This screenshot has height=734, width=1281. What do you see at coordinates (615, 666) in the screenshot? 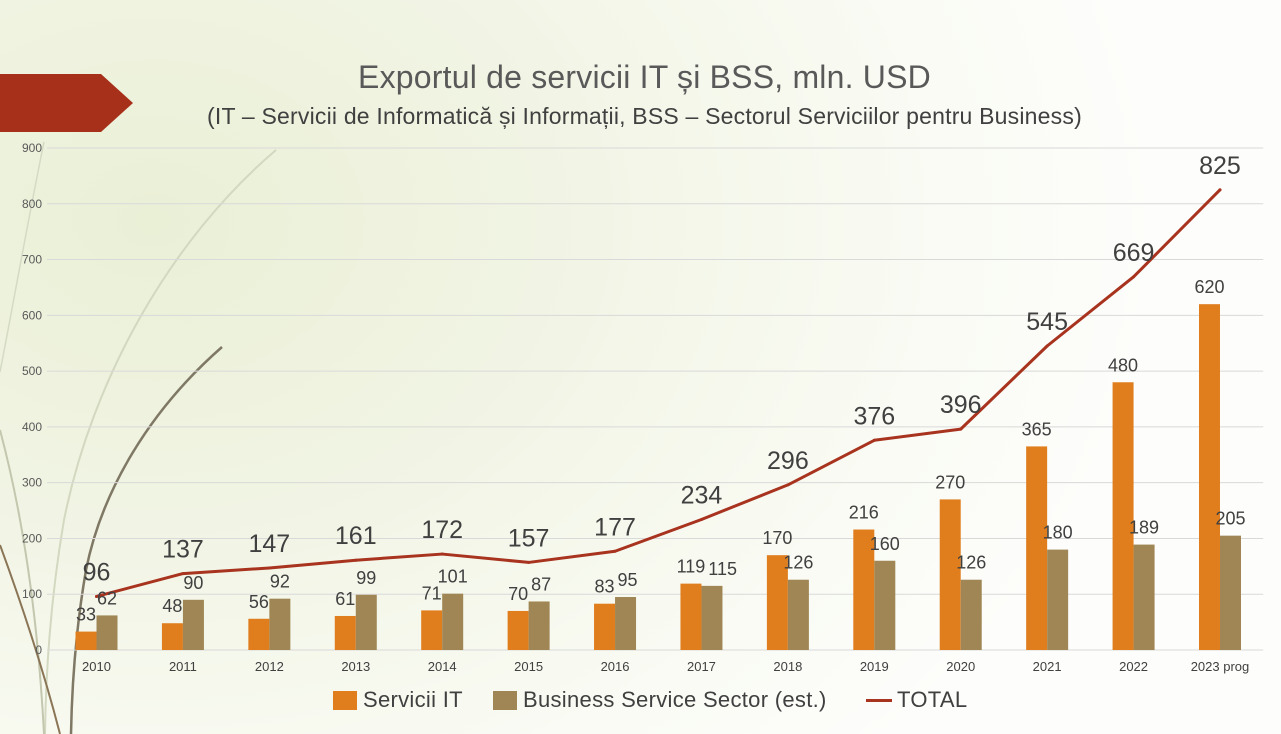
I see `x-tick-label: 2016` at bounding box center [615, 666].